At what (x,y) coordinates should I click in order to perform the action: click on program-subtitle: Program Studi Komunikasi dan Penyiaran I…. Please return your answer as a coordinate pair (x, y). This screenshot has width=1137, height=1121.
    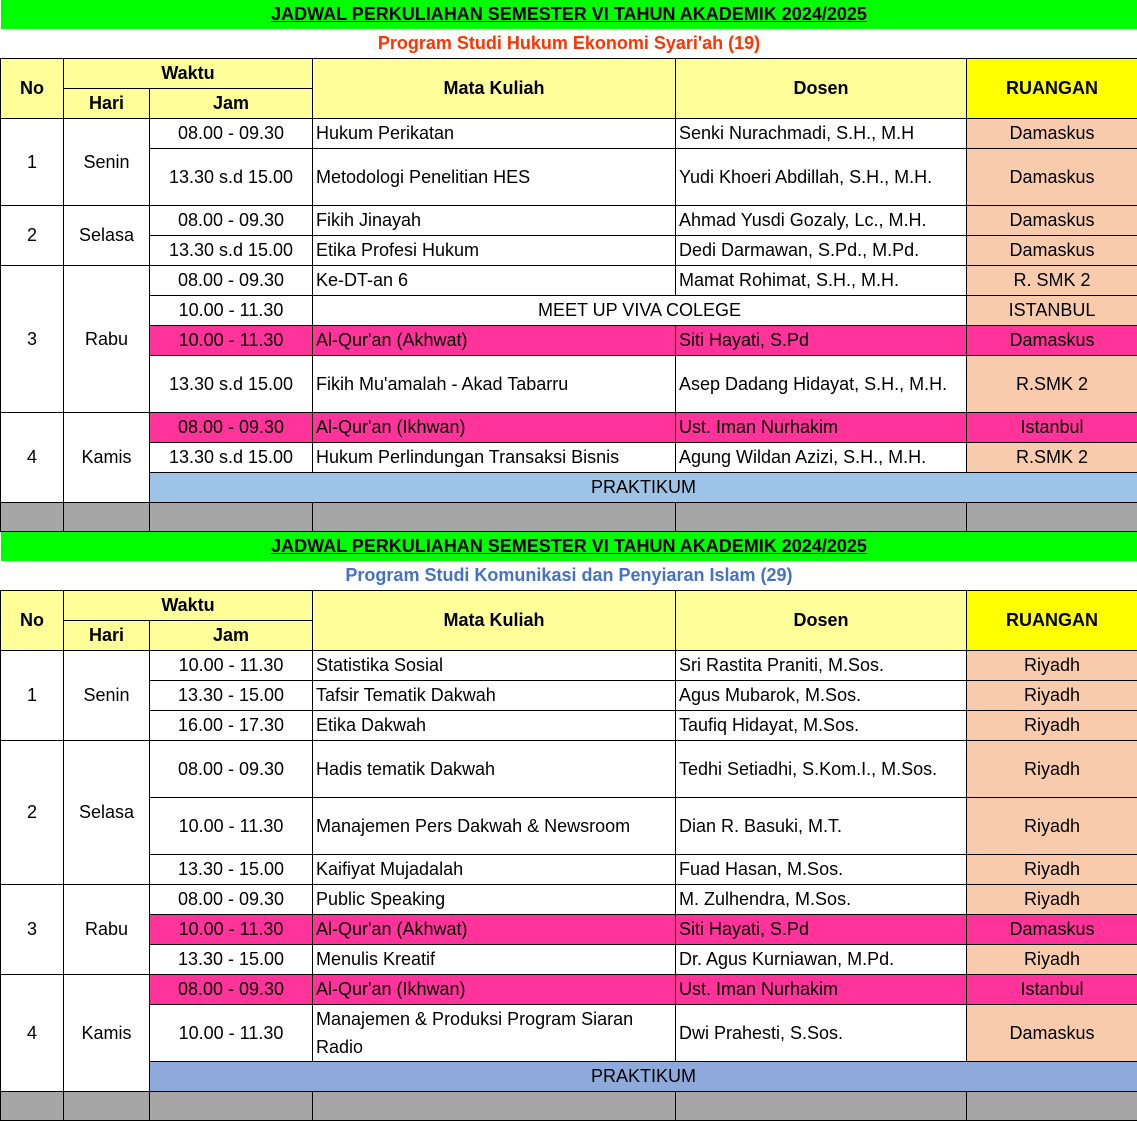
    Looking at the image, I should click on (569, 576).